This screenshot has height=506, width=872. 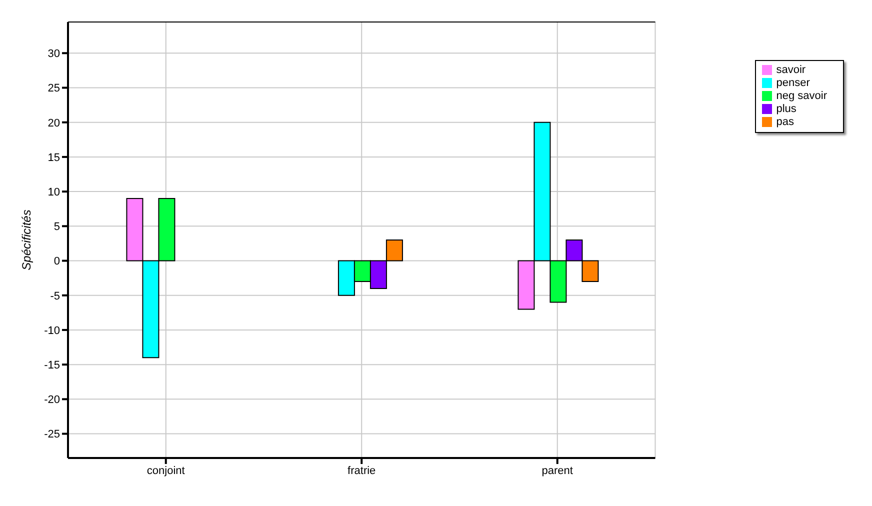 I want to click on y-tick-label: -25, so click(x=52, y=434).